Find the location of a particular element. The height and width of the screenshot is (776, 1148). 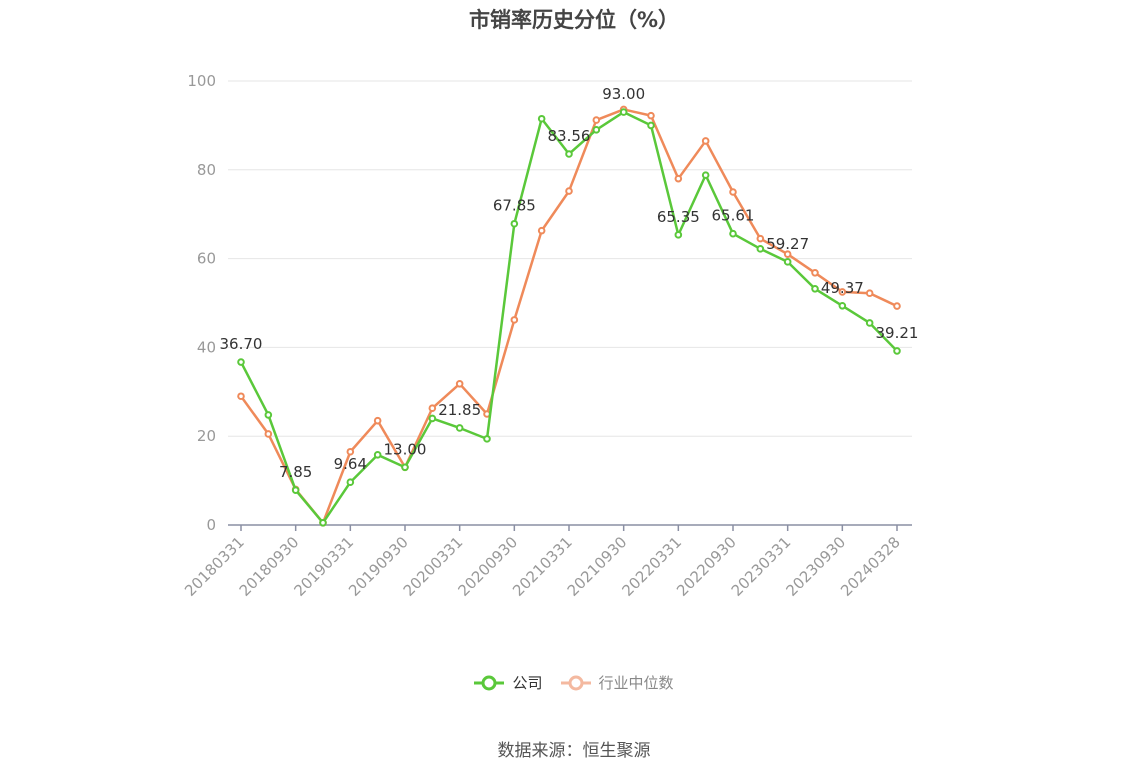

company-data-label: 93.00 is located at coordinates (623, 94).